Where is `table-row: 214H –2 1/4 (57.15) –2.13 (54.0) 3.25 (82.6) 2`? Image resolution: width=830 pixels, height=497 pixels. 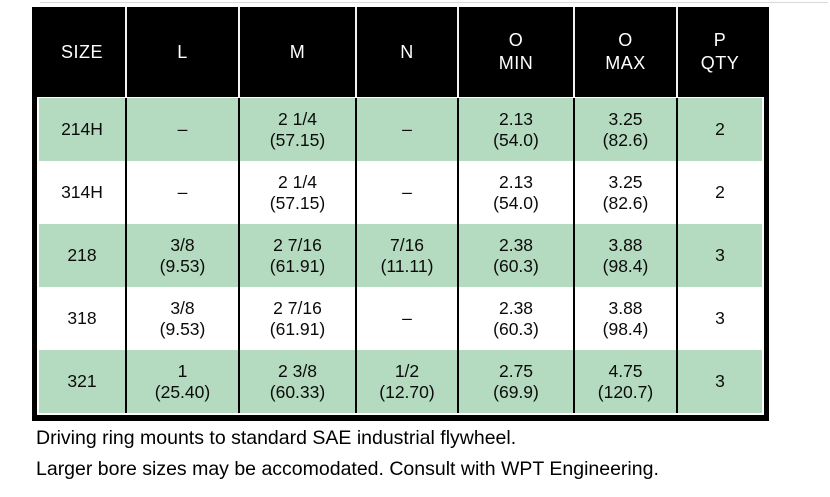
table-row: 214H –2 1/4 (57.15) –2.13 (54.0) 3.25 (82.6) 2 is located at coordinates (400, 129).